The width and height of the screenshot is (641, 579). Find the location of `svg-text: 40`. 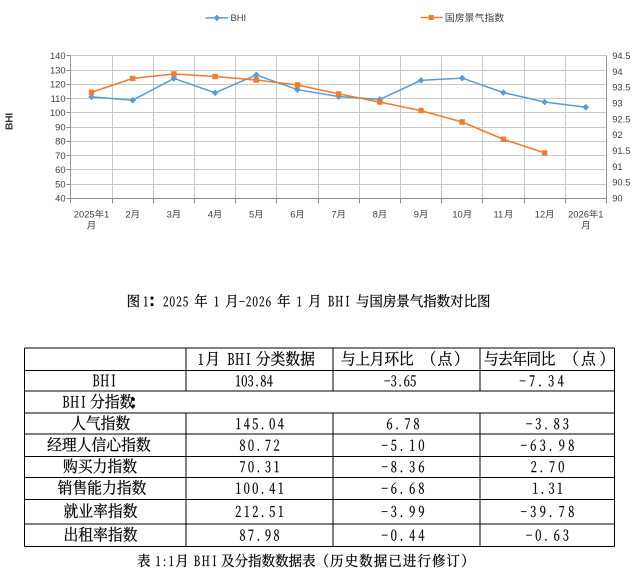

svg-text: 40 is located at coordinates (60, 198).